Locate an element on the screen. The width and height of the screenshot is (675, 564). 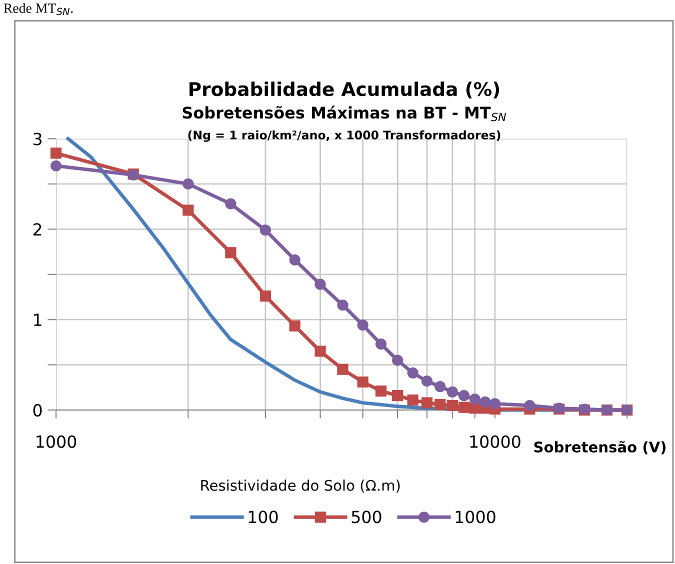
chart-subtitle: Sobretensões Máximas na BT - MT$_{SN}$ (Ng = 1 raio/km²/ano, x 1000 Transformadores) is located at coordinates (344, 124).